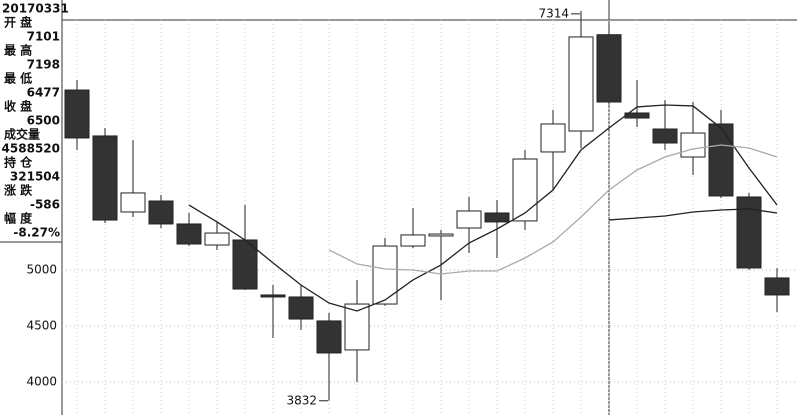 The height and width of the screenshot is (415, 797). I want to click on panel-label: 开 盘, so click(18, 22).